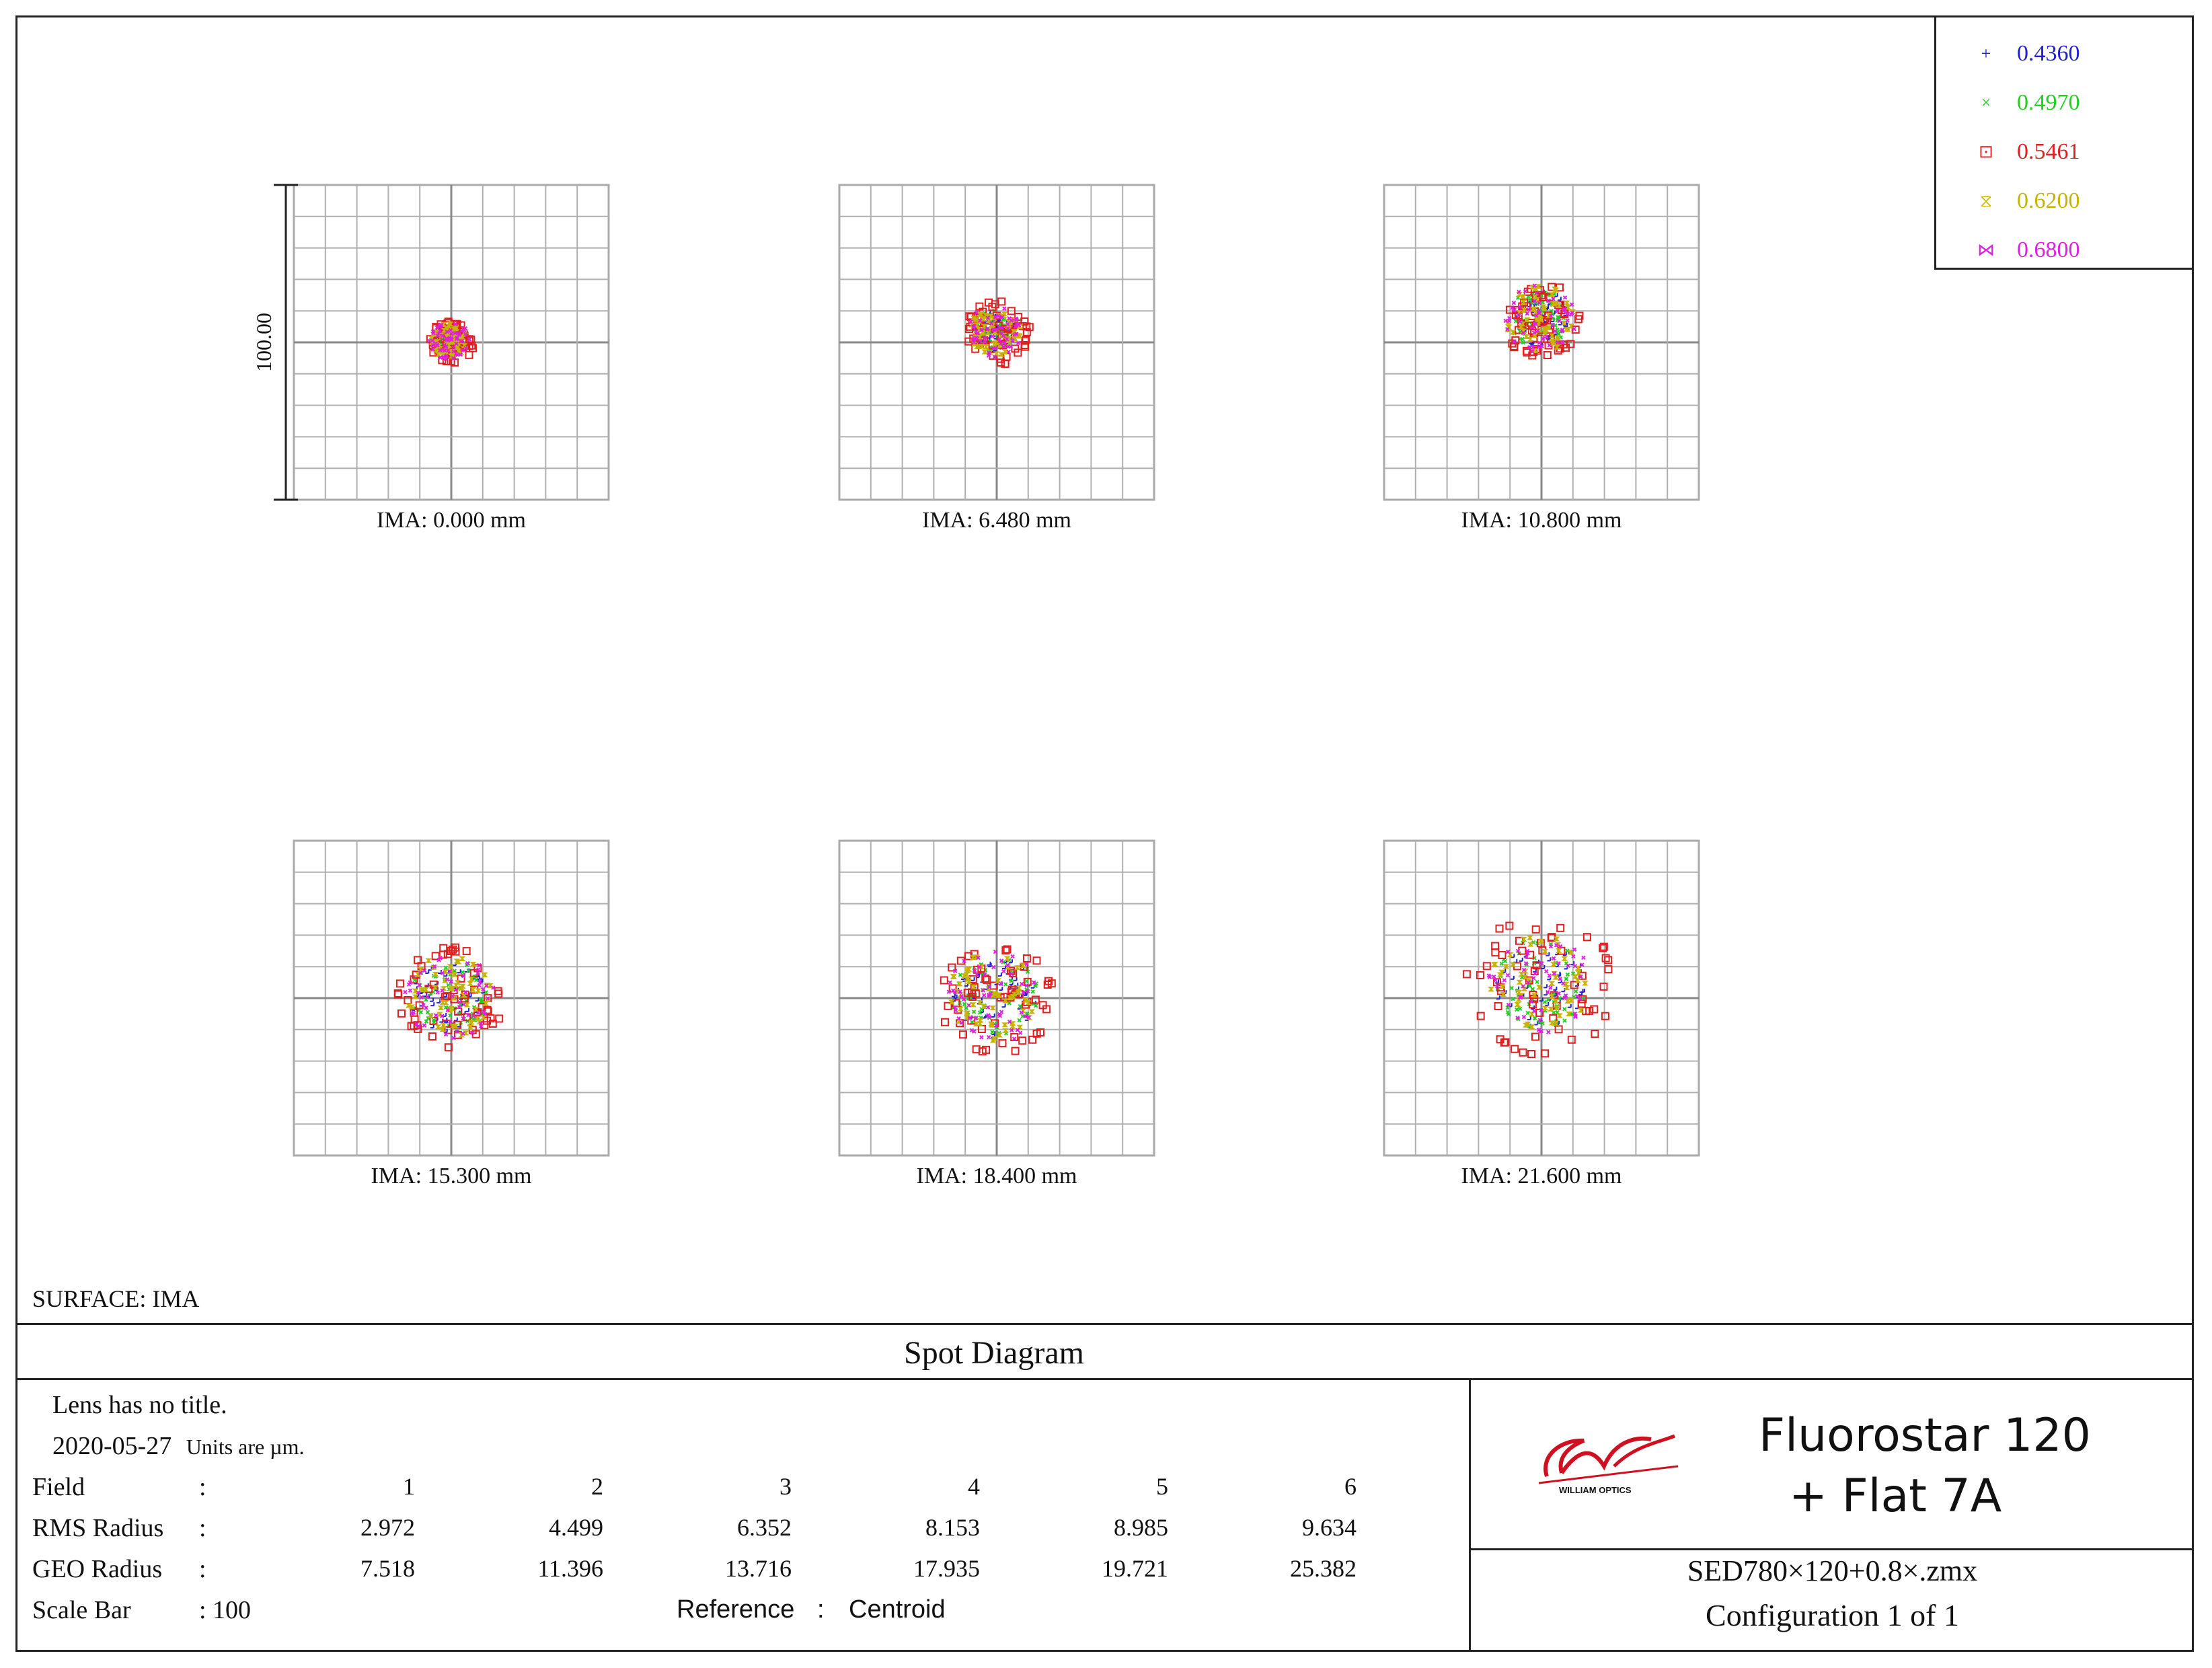 The image size is (2212, 1668). What do you see at coordinates (1986, 53) in the screenshot?
I see `legend-marker: +` at bounding box center [1986, 53].